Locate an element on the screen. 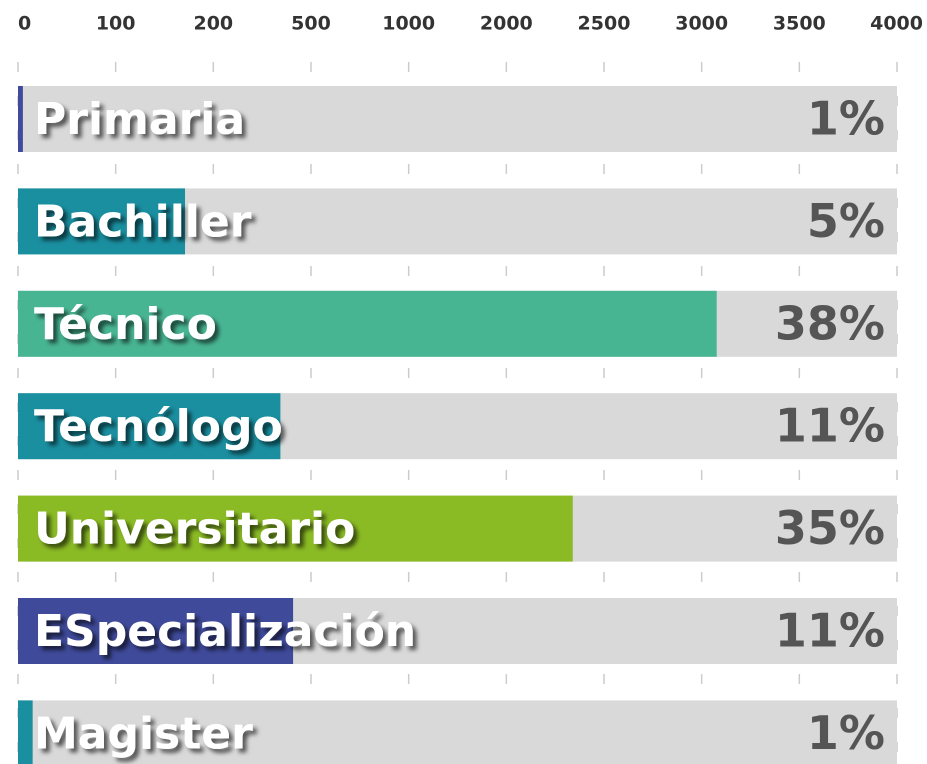 This screenshot has height=764, width=927. x-tick-label: 100 is located at coordinates (116, 24).